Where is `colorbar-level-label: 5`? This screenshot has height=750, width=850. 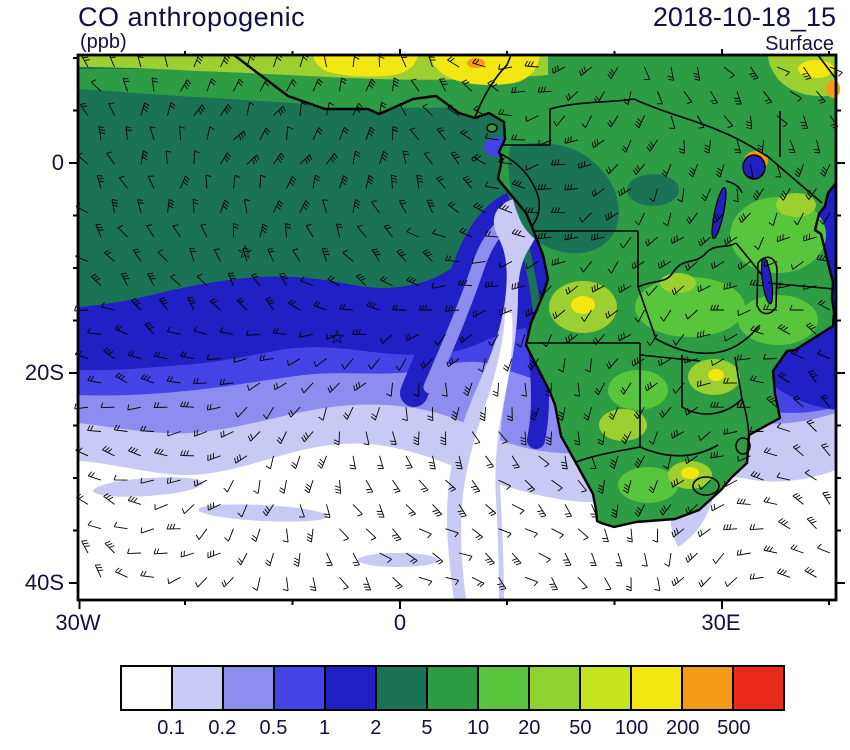 colorbar-level-label: 5 is located at coordinates (427, 728).